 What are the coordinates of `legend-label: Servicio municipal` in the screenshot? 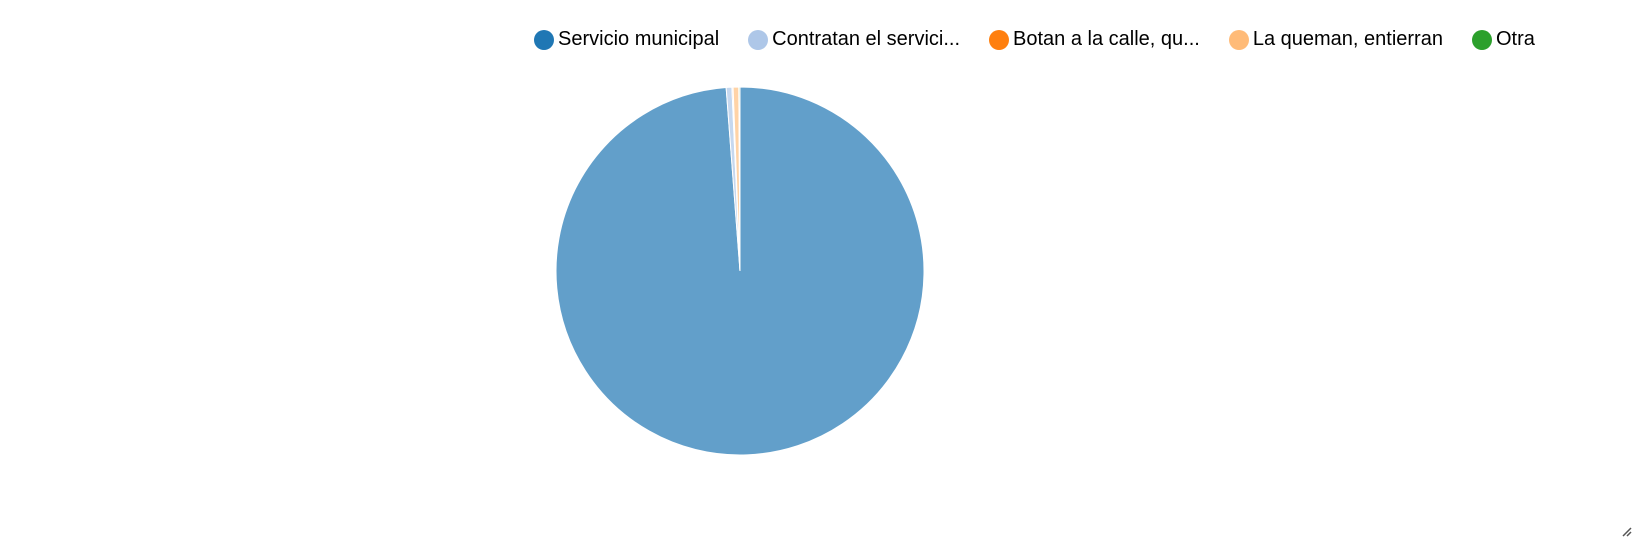 It's located at (639, 39).